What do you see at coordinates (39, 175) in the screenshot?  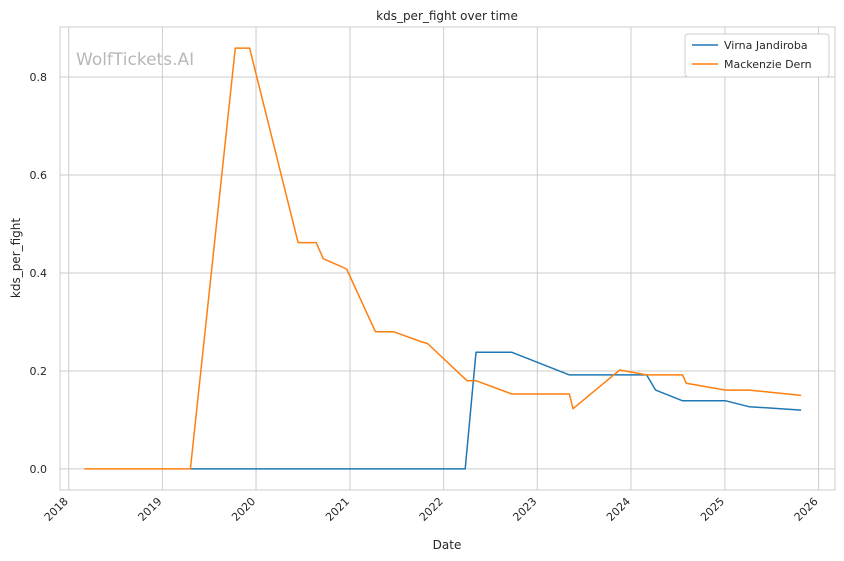 I see `y-tick-label: 0.6` at bounding box center [39, 175].